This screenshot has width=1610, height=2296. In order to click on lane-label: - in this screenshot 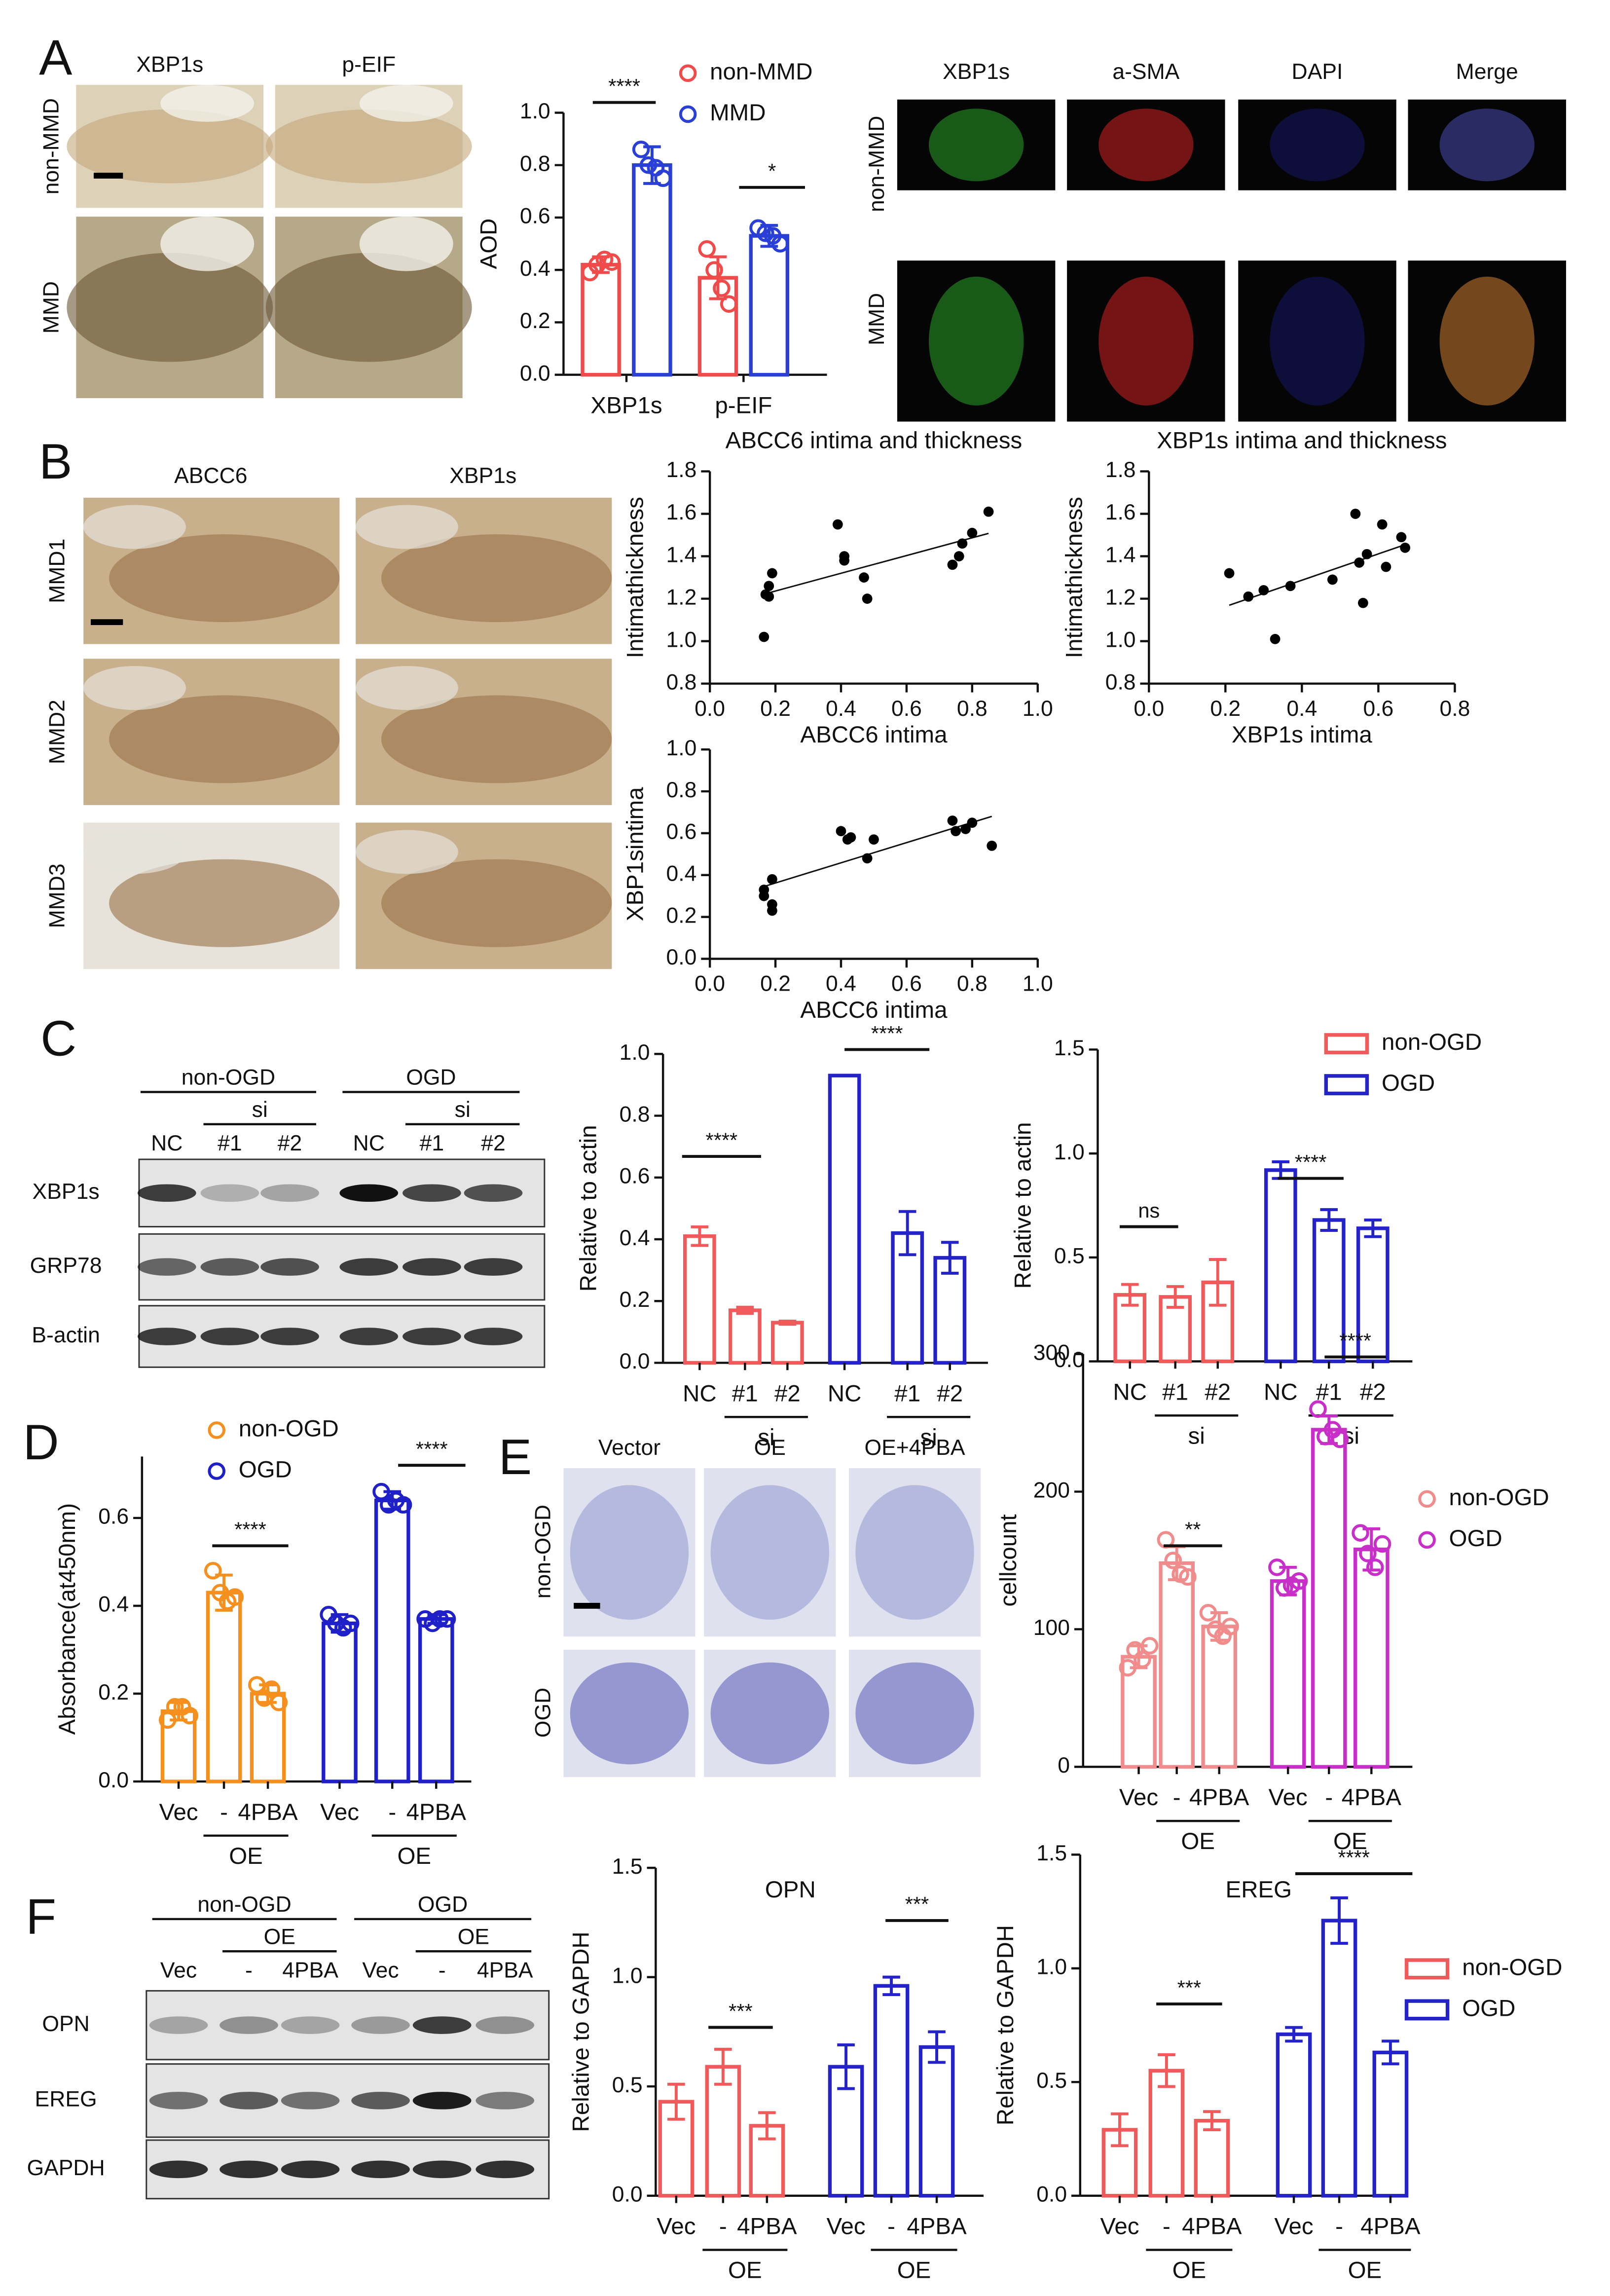, I will do `click(249, 1971)`.